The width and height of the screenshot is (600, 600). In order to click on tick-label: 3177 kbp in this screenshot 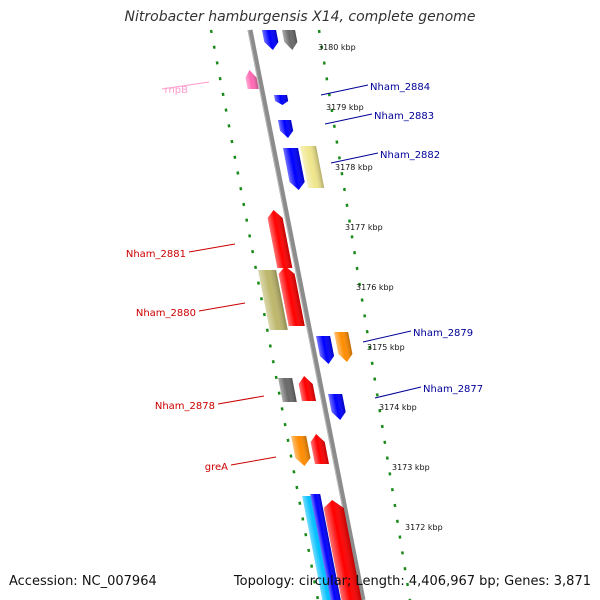, I will do `click(364, 227)`.